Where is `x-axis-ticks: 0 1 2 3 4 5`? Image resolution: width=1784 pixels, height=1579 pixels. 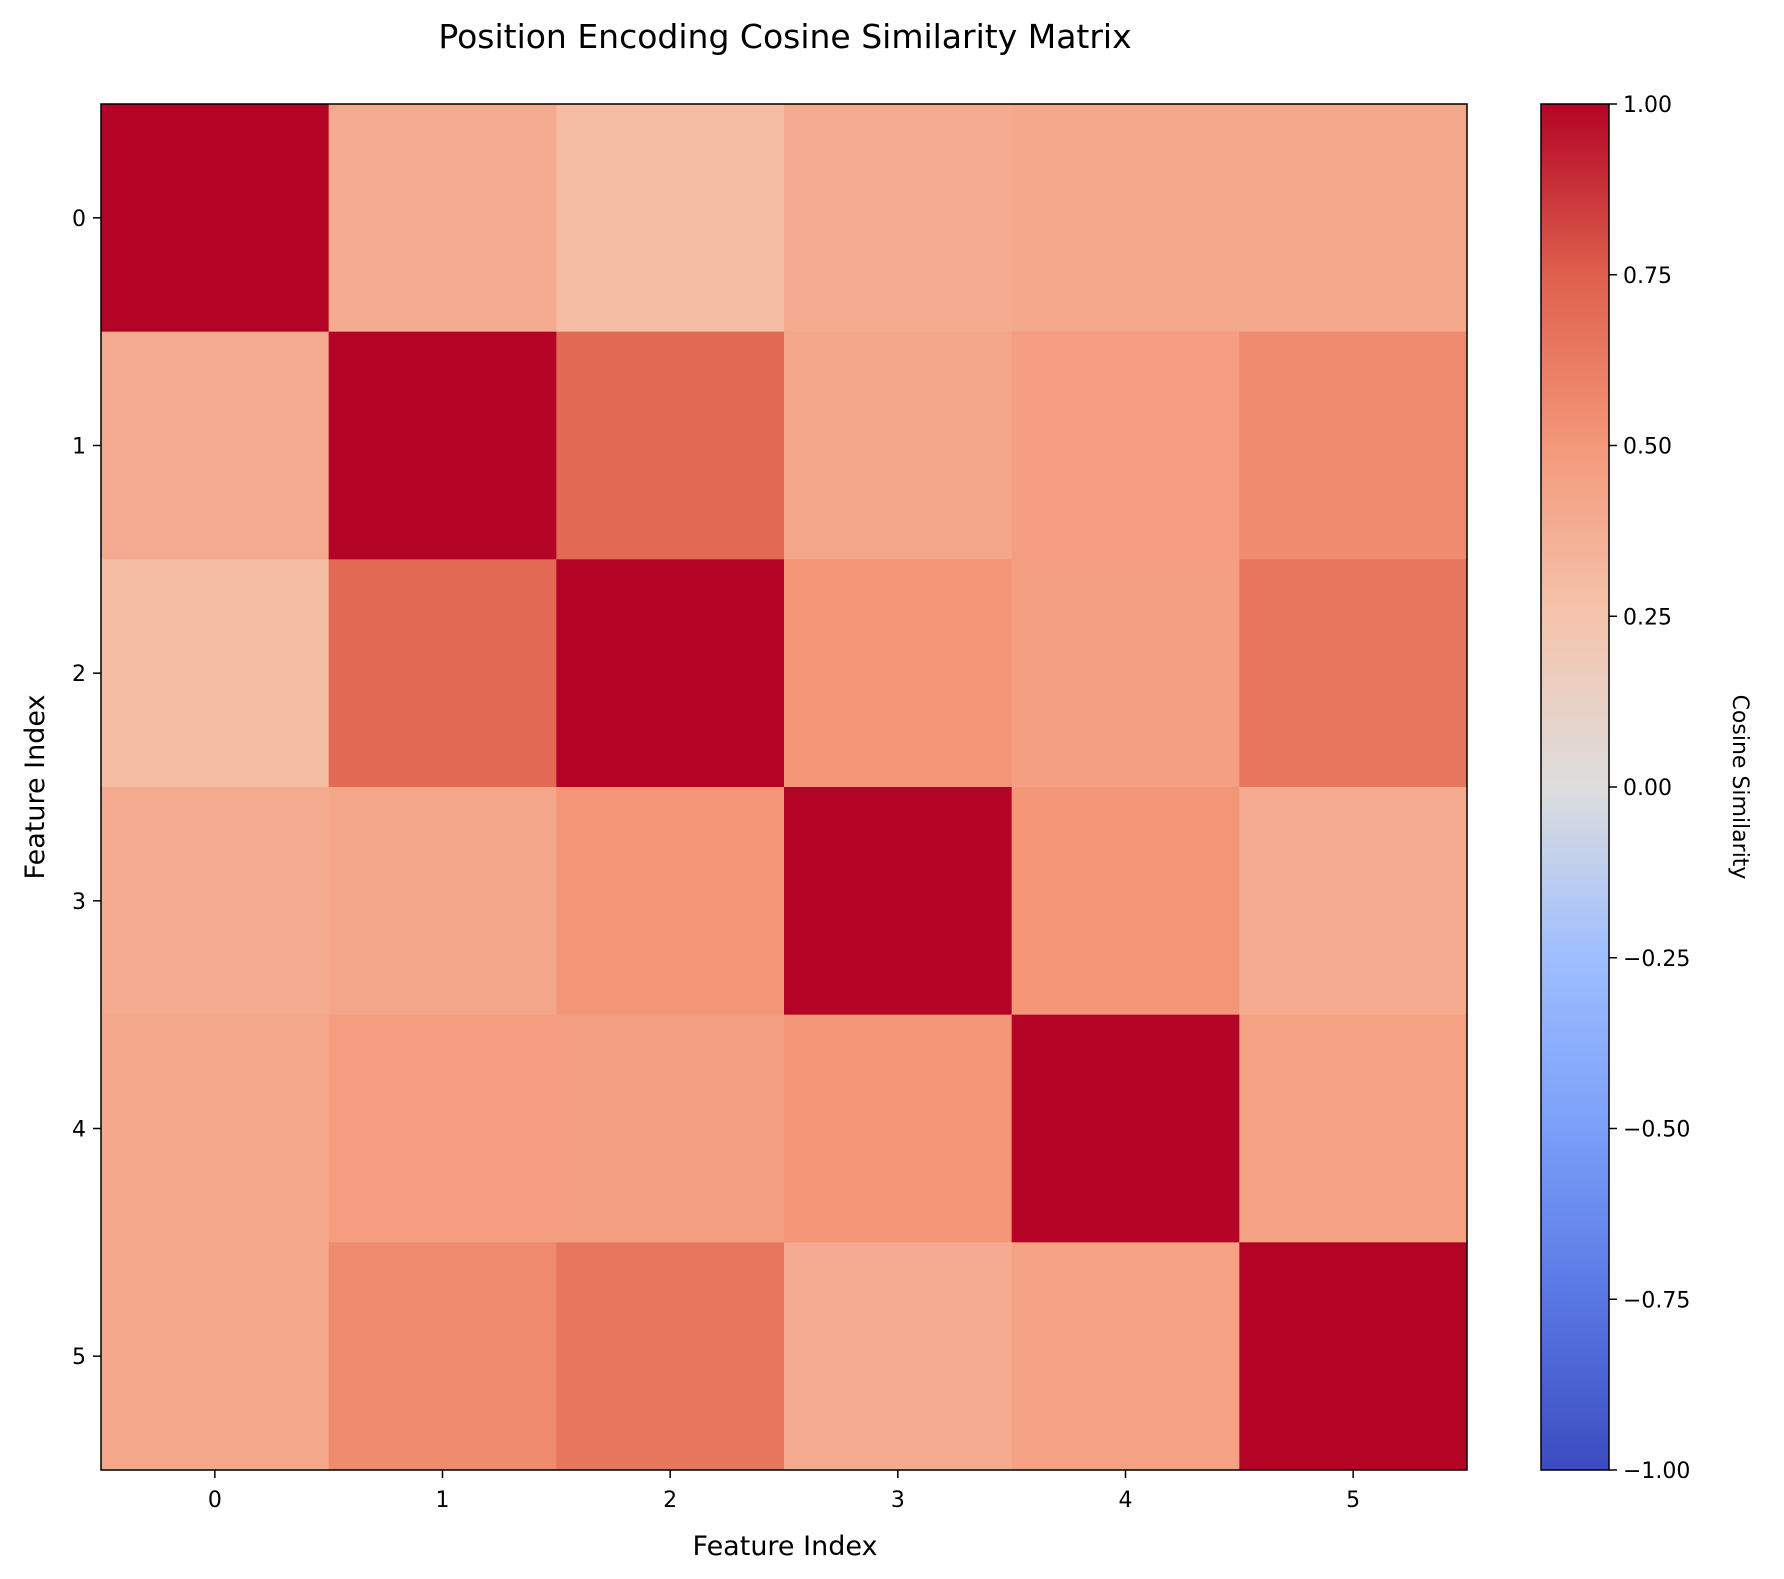
x-axis-ticks: 0 1 2 3 4 5 is located at coordinates (784, 1491).